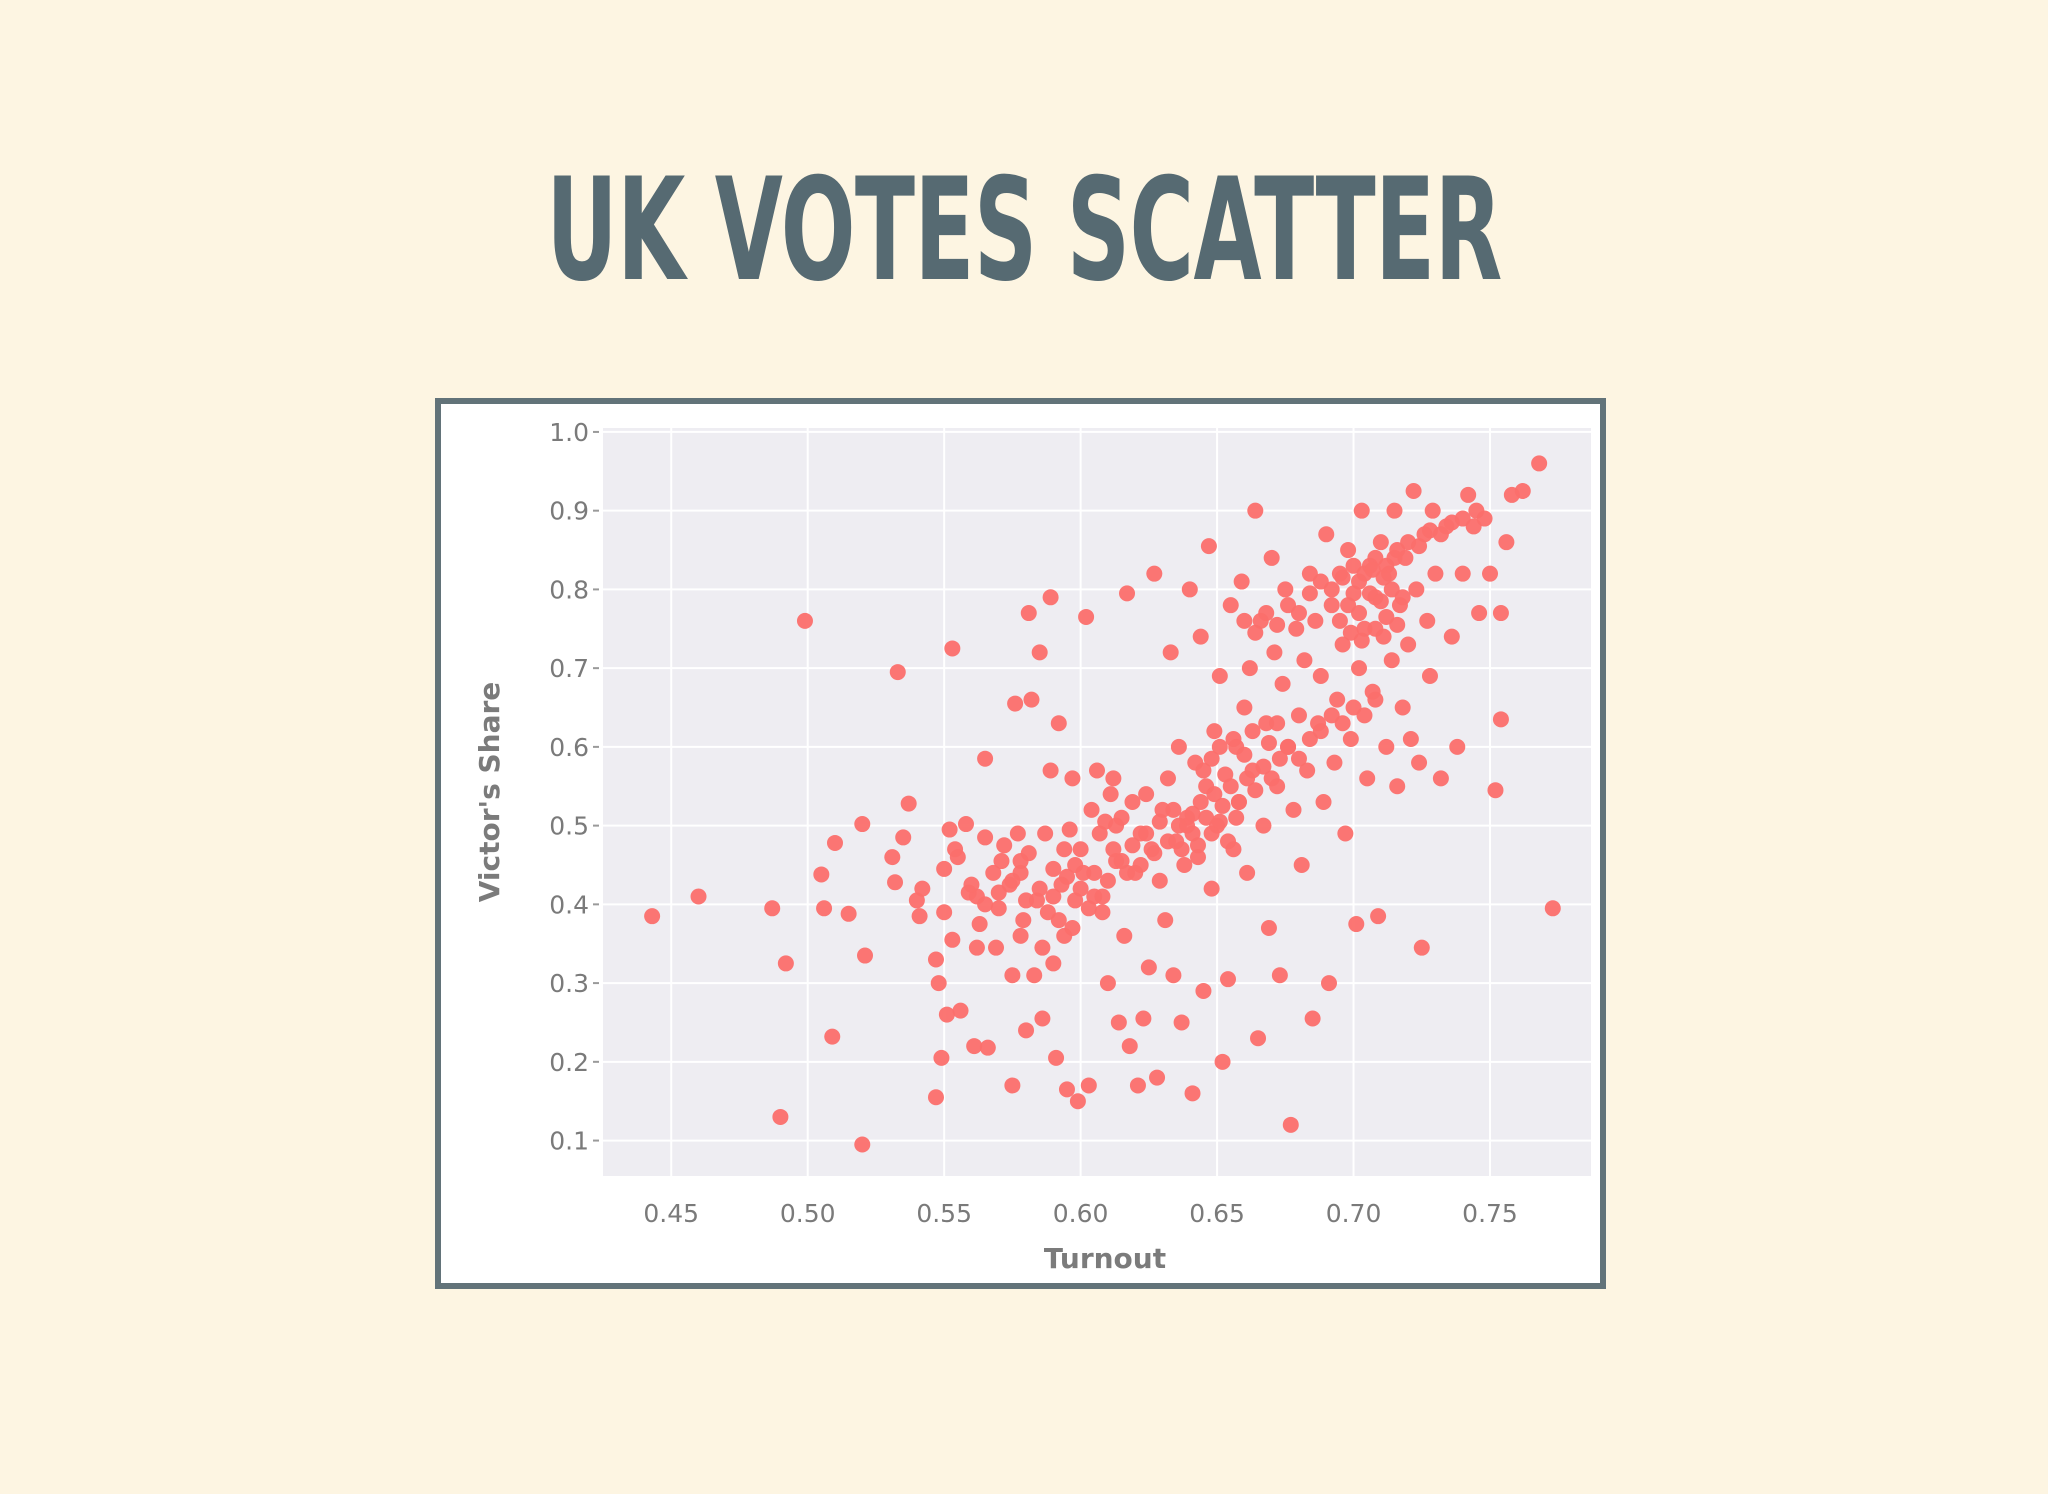 This screenshot has width=2048, height=1494. Describe the element at coordinates (569, 904) in the screenshot. I see `y-tick-label: 0.4` at that location.